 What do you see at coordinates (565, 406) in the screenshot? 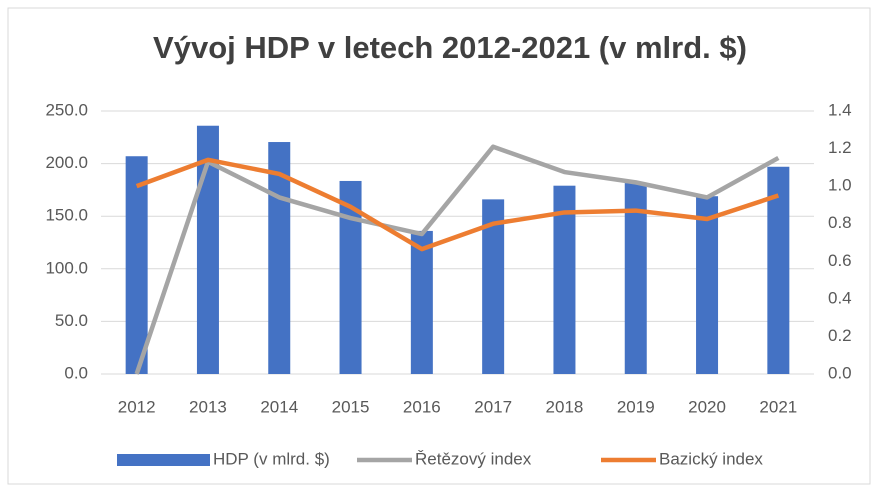
I see `x-tick-label: 2018` at bounding box center [565, 406].